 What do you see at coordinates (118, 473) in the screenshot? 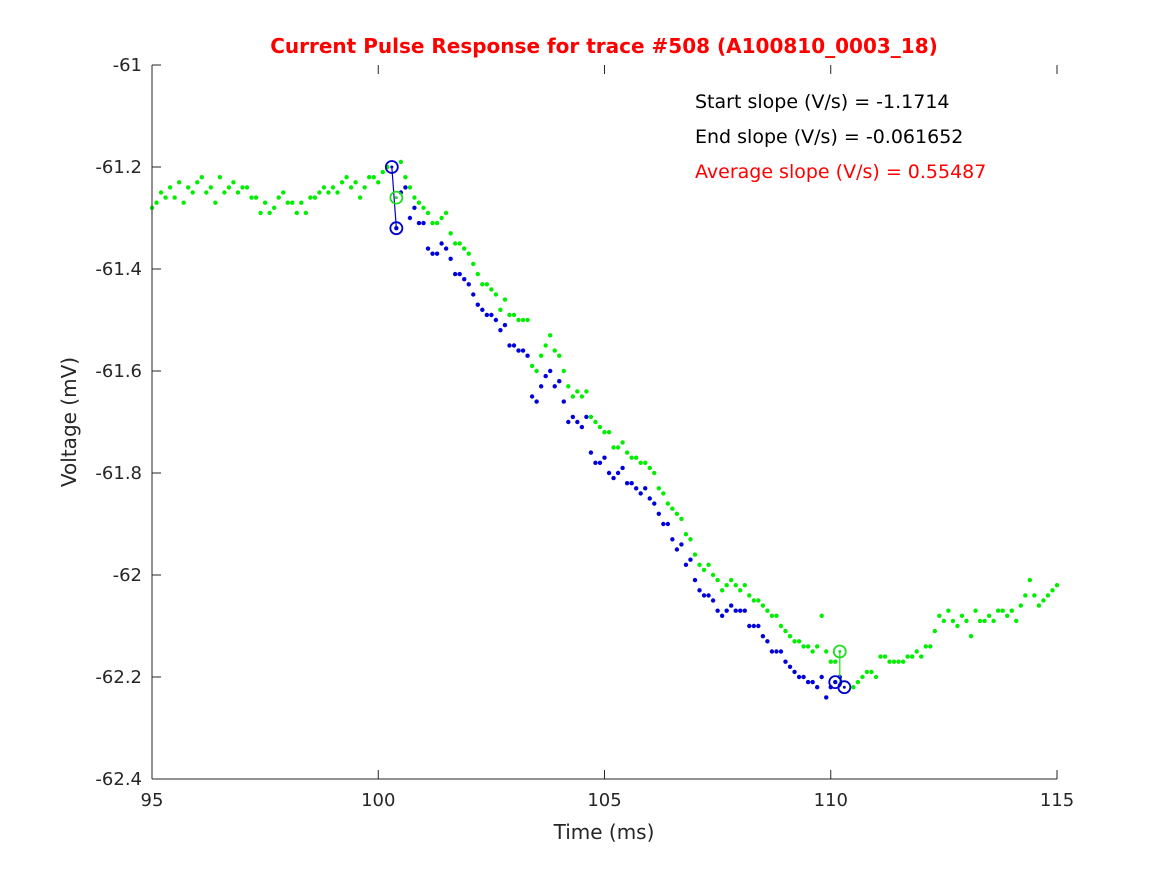
I see `y-tick-label: -61.8` at bounding box center [118, 473].